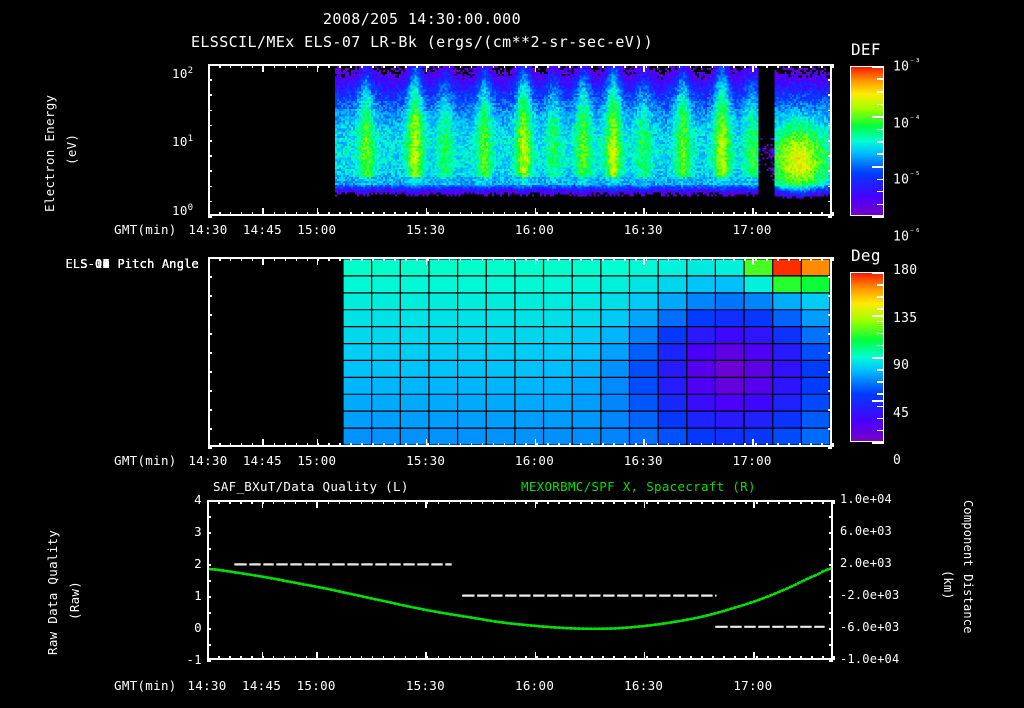 The height and width of the screenshot is (708, 1024). What do you see at coordinates (866, 531) in the screenshot?
I see `ytick-label-right: 6.0e+03` at bounding box center [866, 531].